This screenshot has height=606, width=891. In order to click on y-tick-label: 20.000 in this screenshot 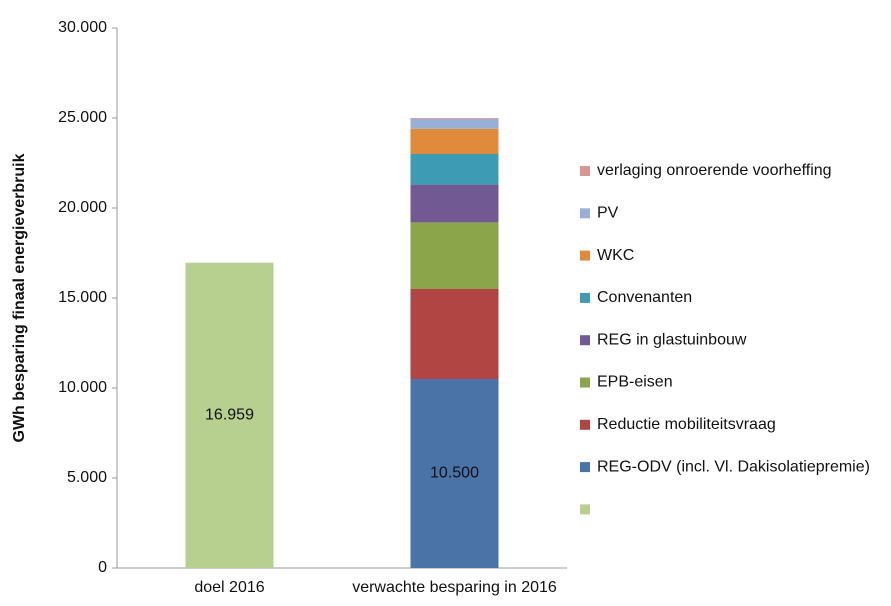, I will do `click(82, 207)`.